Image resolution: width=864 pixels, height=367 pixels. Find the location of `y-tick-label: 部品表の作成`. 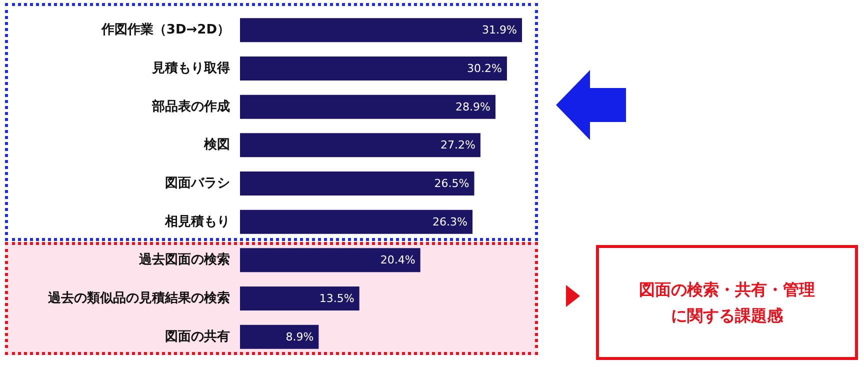

y-tick-label: 部品表の作成 is located at coordinates (190, 106).